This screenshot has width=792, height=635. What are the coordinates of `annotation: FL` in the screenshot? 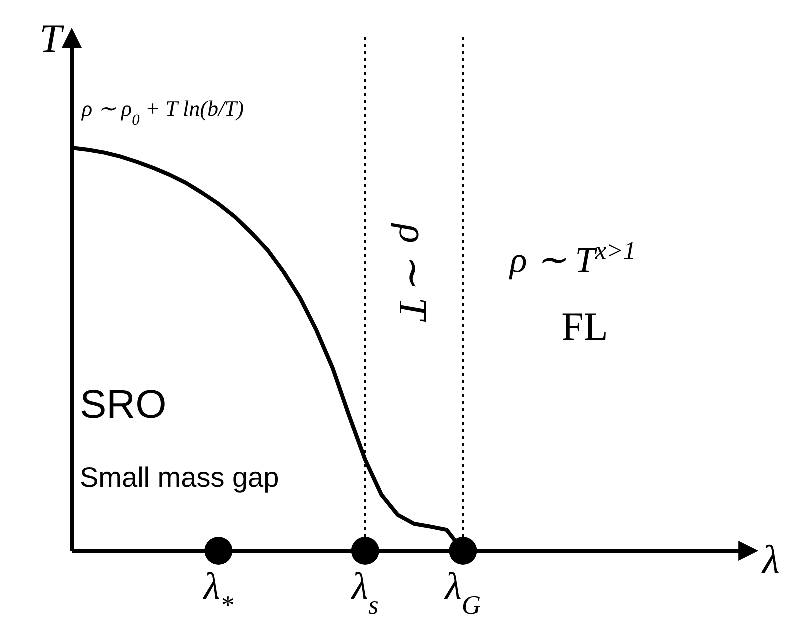 It's located at (585, 326).